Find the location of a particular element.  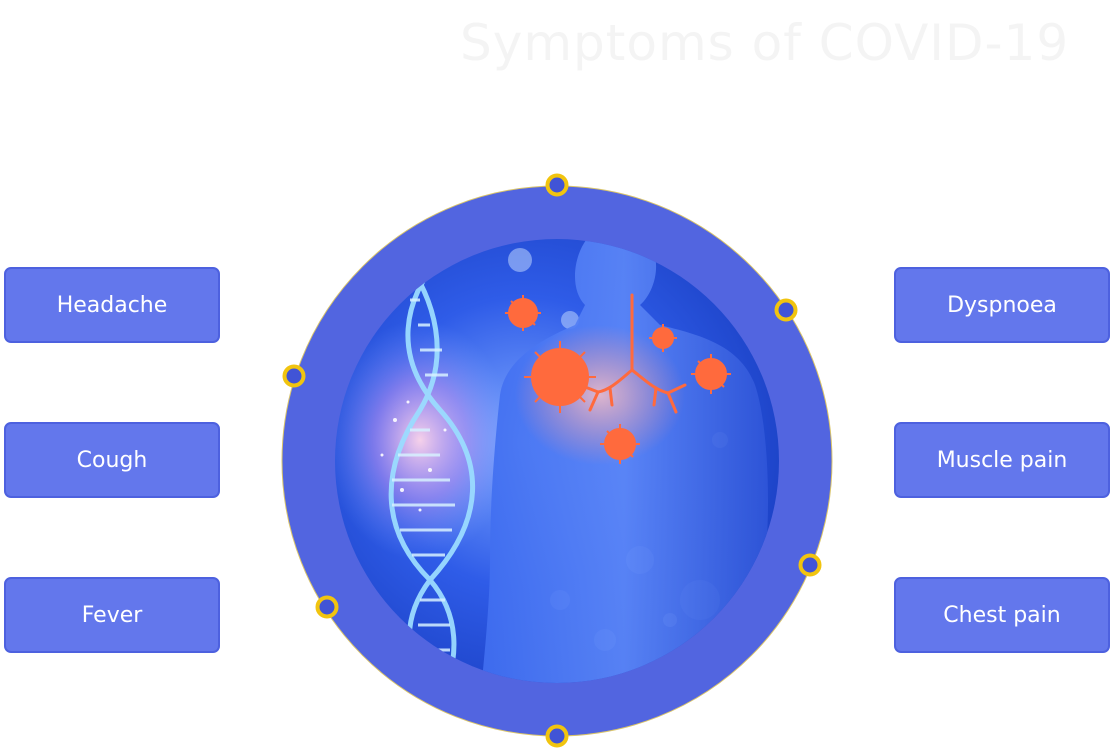

symptom-label: Cough is located at coordinates (112, 460).